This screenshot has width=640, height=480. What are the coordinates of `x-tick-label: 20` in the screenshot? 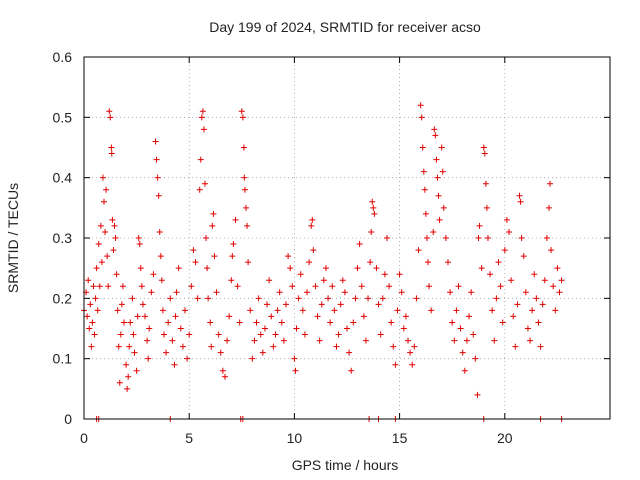 It's located at (505, 438).